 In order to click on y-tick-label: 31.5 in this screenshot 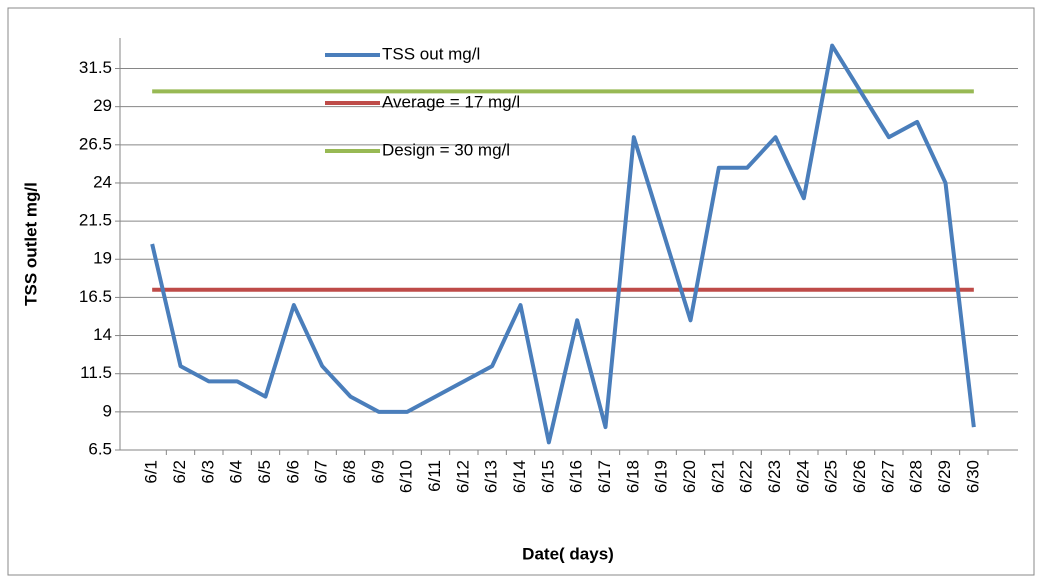, I will do `click(95, 67)`.